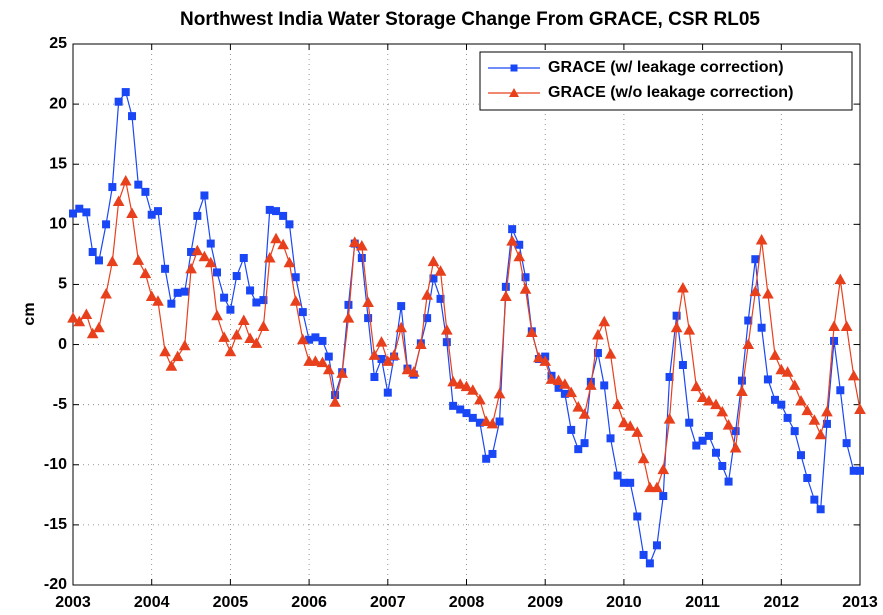  Describe the element at coordinates (309, 602) in the screenshot. I see `x-tick-label: 2006` at that location.